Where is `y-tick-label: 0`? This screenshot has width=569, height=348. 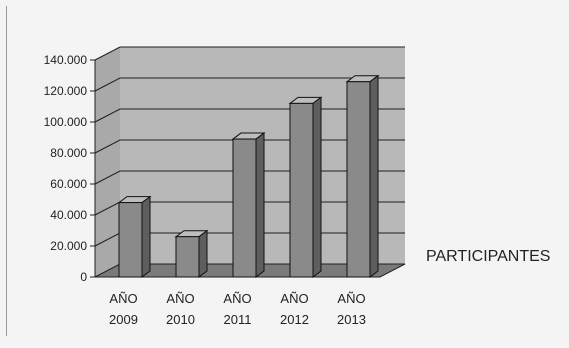 y-tick-label: 0 is located at coordinates (83, 277).